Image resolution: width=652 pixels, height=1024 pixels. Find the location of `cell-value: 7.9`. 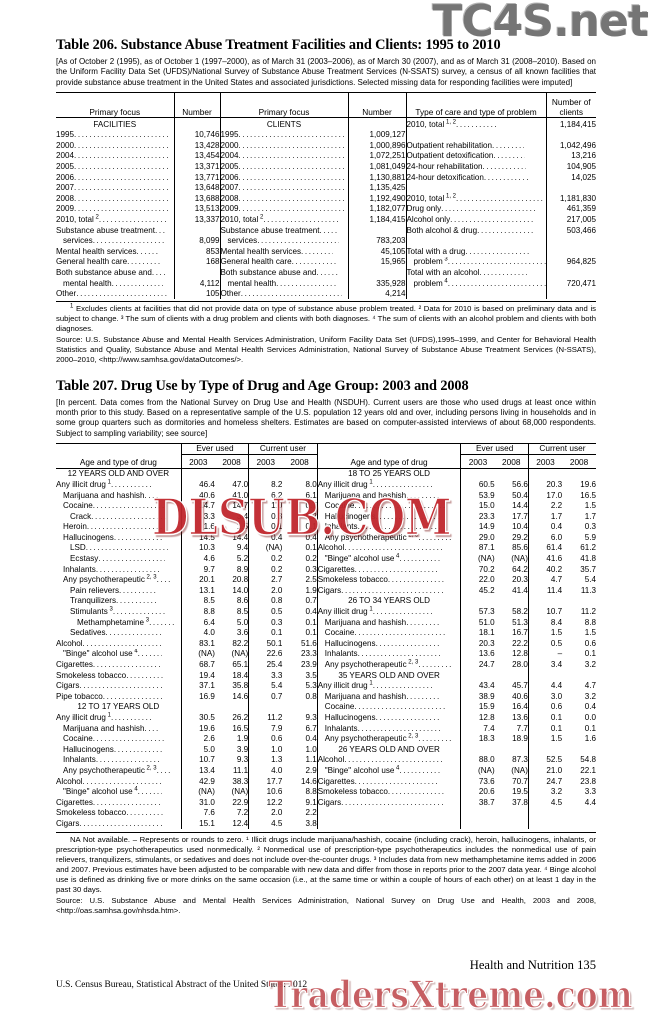

cell-value: 7.9 is located at coordinates (277, 728).